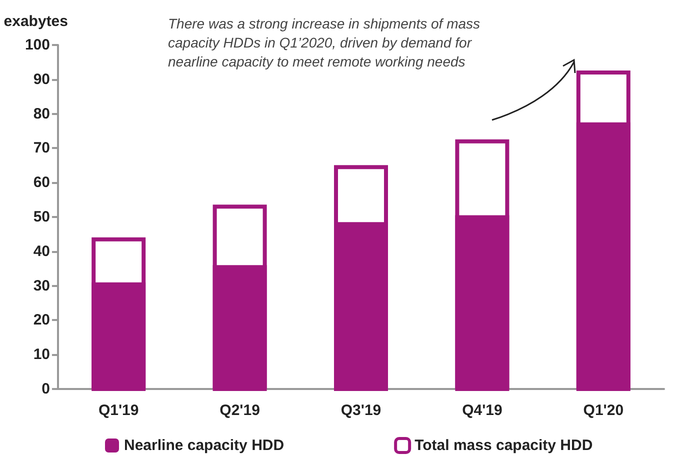  I want to click on y-tick-label: 90, so click(41, 79).